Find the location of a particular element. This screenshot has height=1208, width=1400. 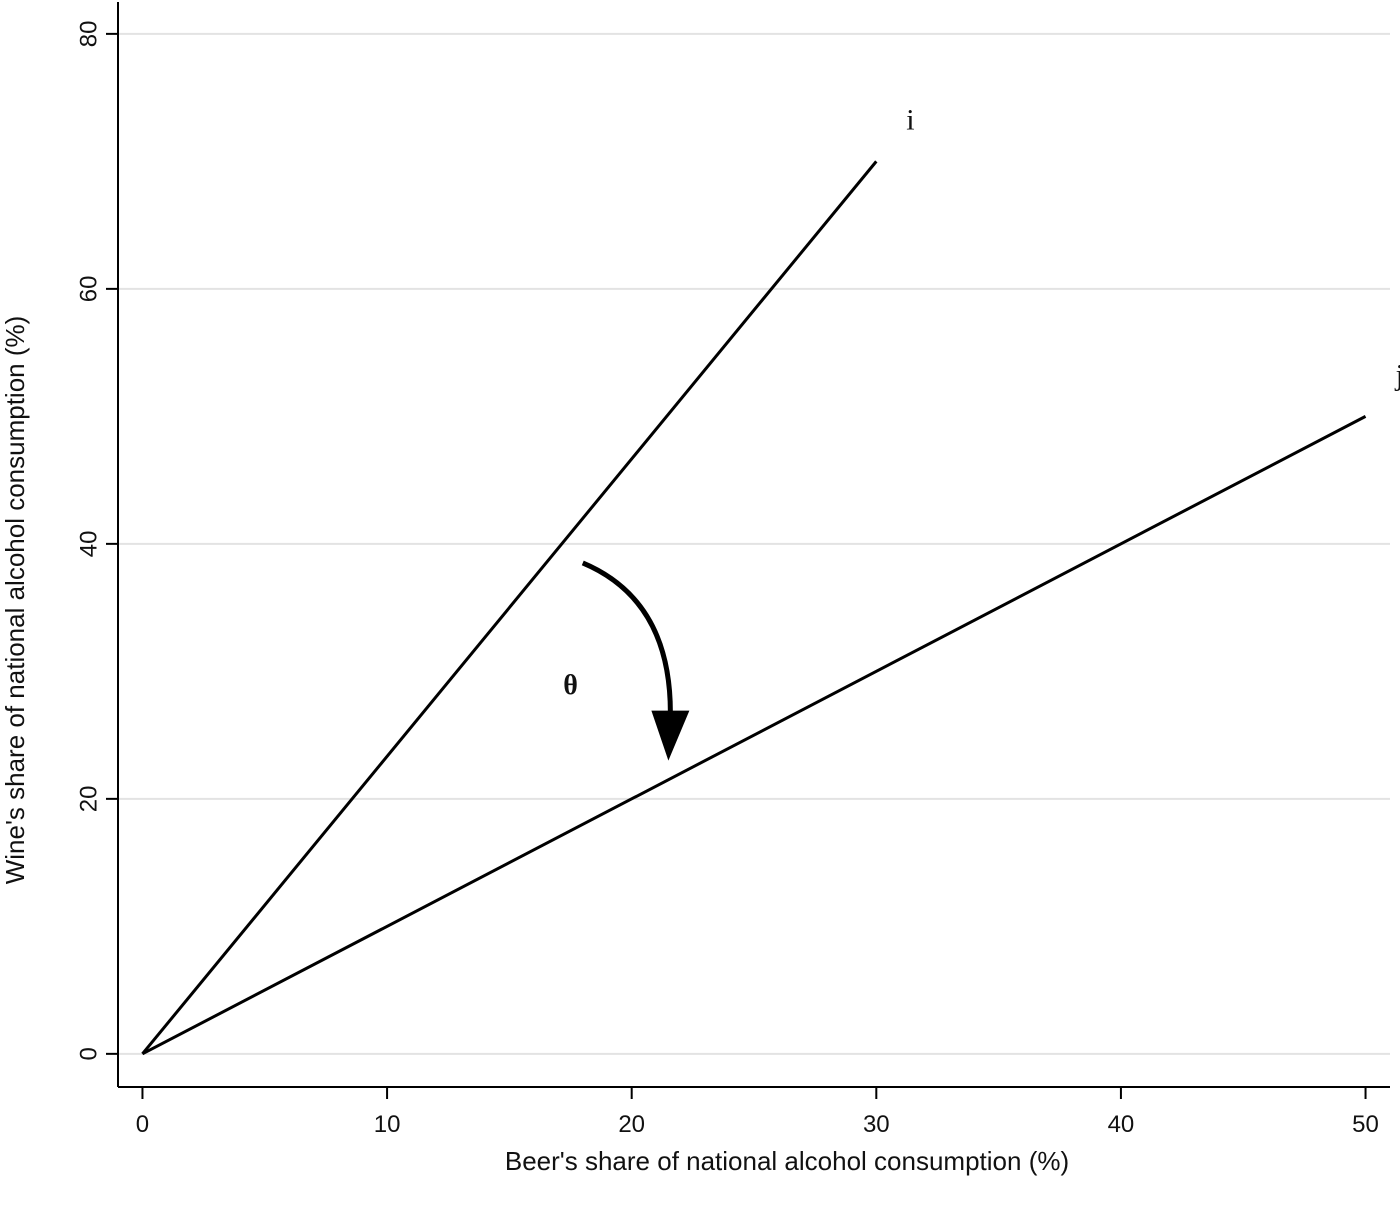

x-tick-label-50: 50 is located at coordinates (1365, 1124).